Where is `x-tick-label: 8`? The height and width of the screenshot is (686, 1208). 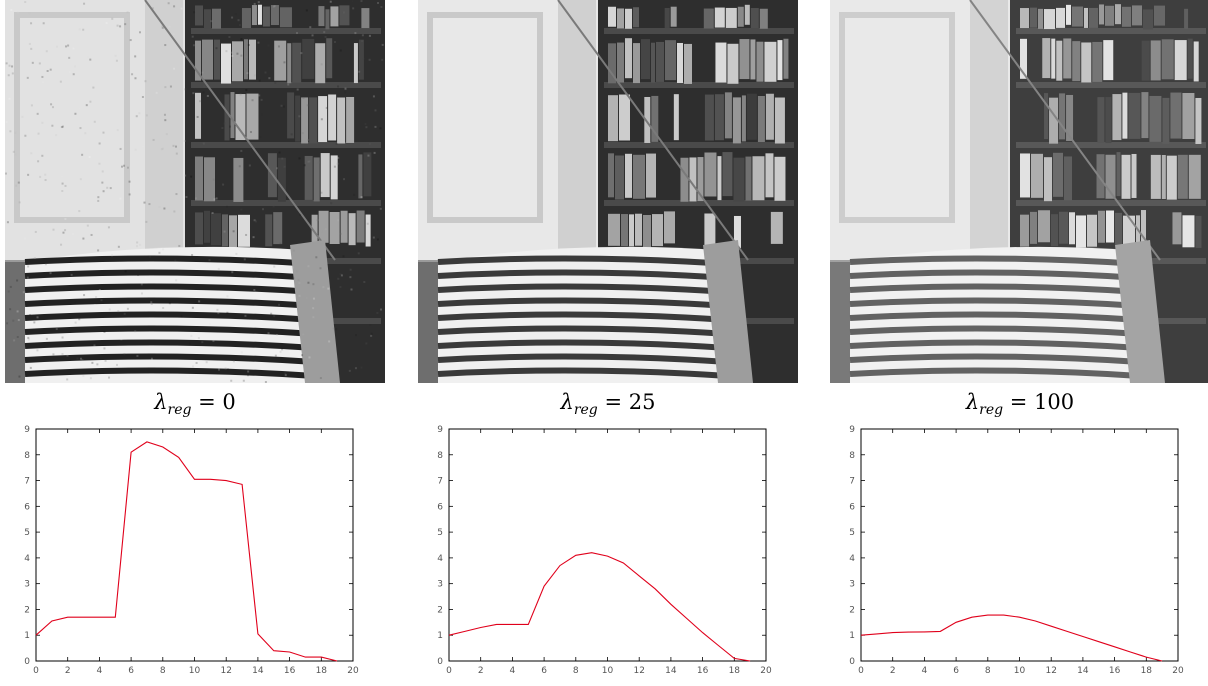 x-tick-label: 8 is located at coordinates (163, 671).